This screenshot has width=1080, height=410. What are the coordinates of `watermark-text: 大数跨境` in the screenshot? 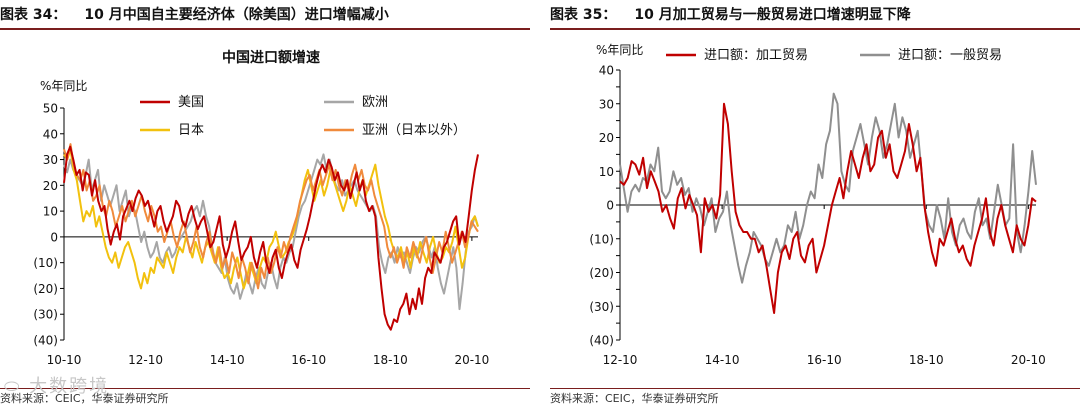 It's located at (69, 386).